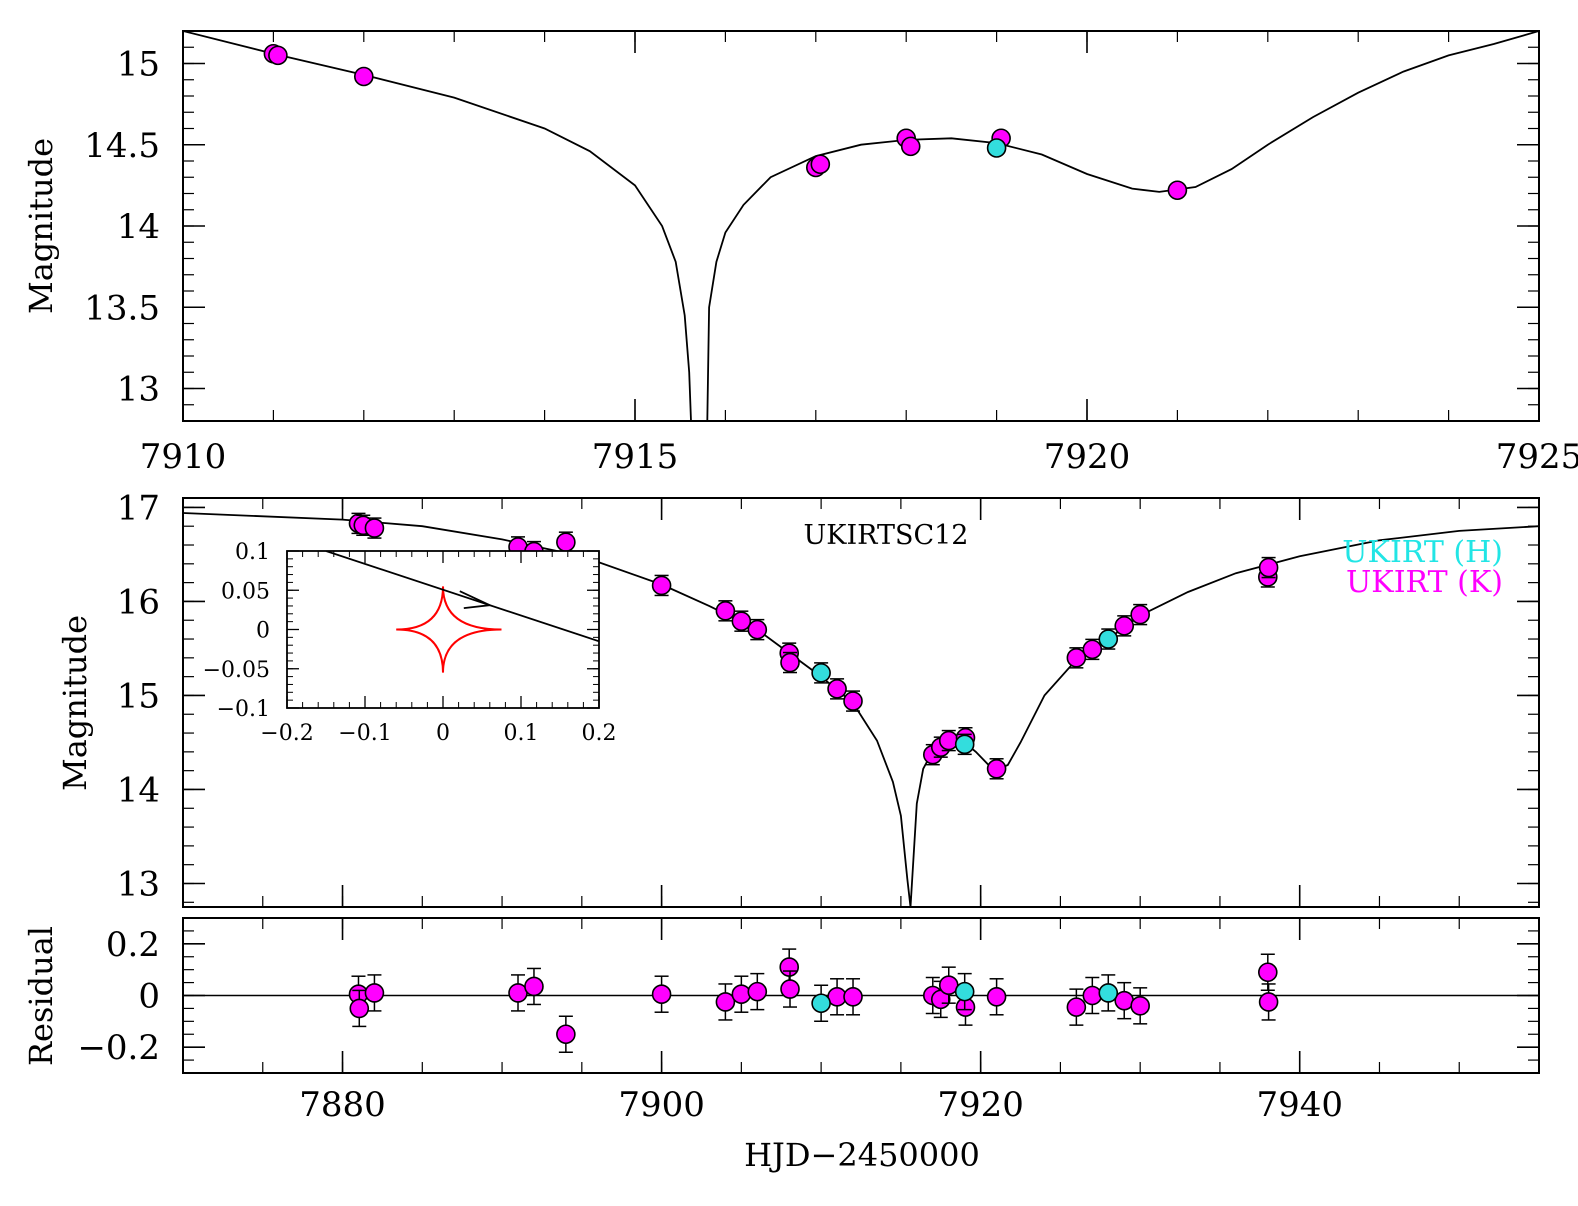 The height and width of the screenshot is (1206, 1578). I want to click on residual-x-tick-label: 7880, so click(342, 1105).